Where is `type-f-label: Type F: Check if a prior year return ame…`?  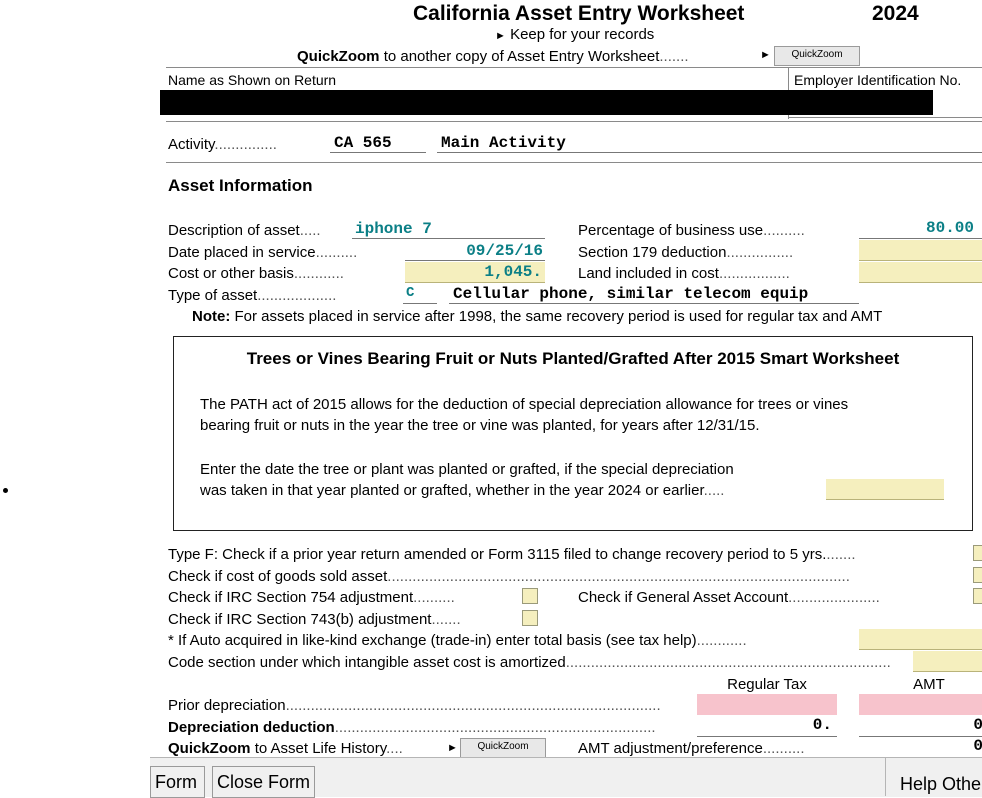
type-f-label: Type F: Check if a prior year return ame… is located at coordinates (512, 554).